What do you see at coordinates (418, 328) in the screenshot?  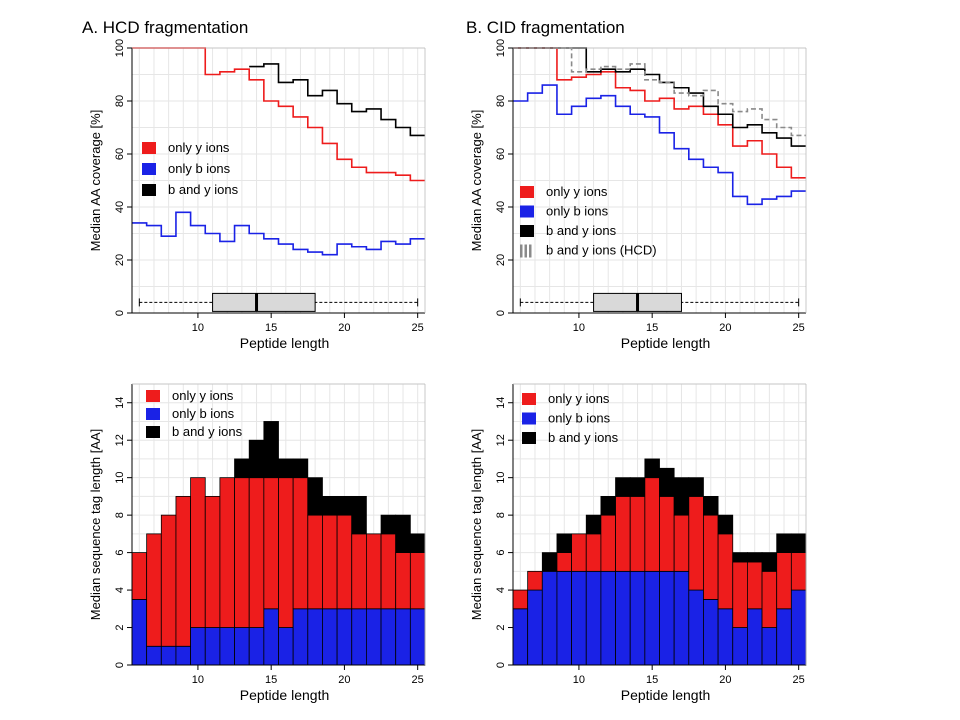 I see `x-tick-label: 25` at bounding box center [418, 328].